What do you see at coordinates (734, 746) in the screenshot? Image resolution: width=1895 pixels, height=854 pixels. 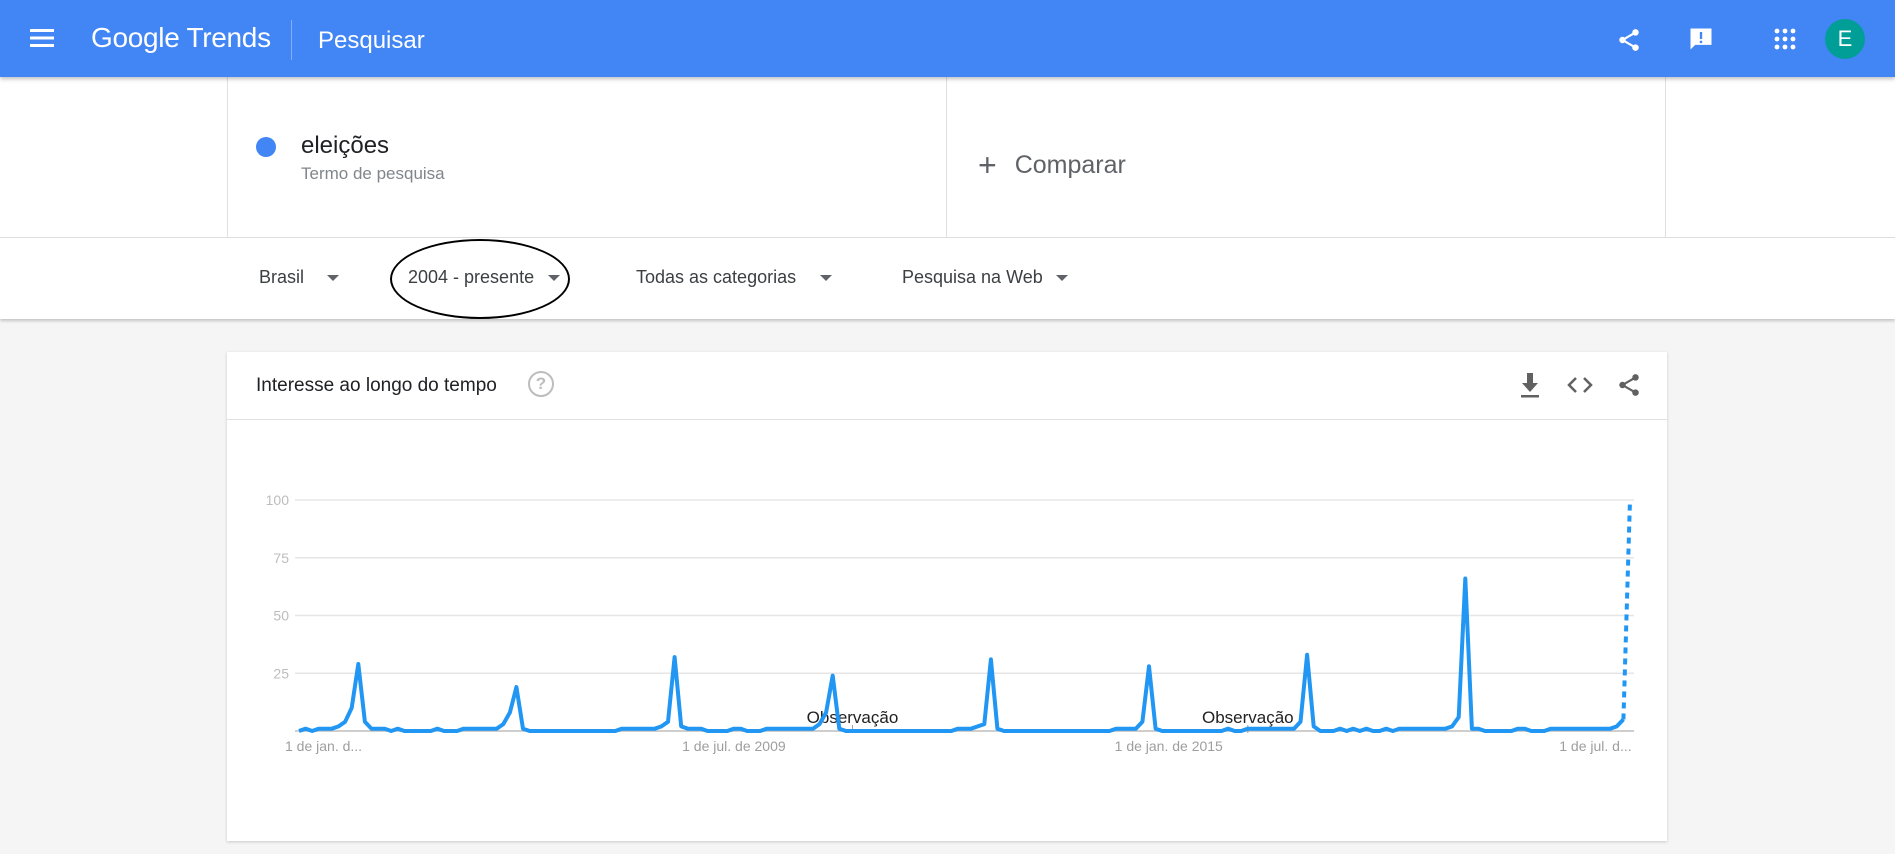 I see `x-tick-label: 1 de jul. de 2009` at bounding box center [734, 746].